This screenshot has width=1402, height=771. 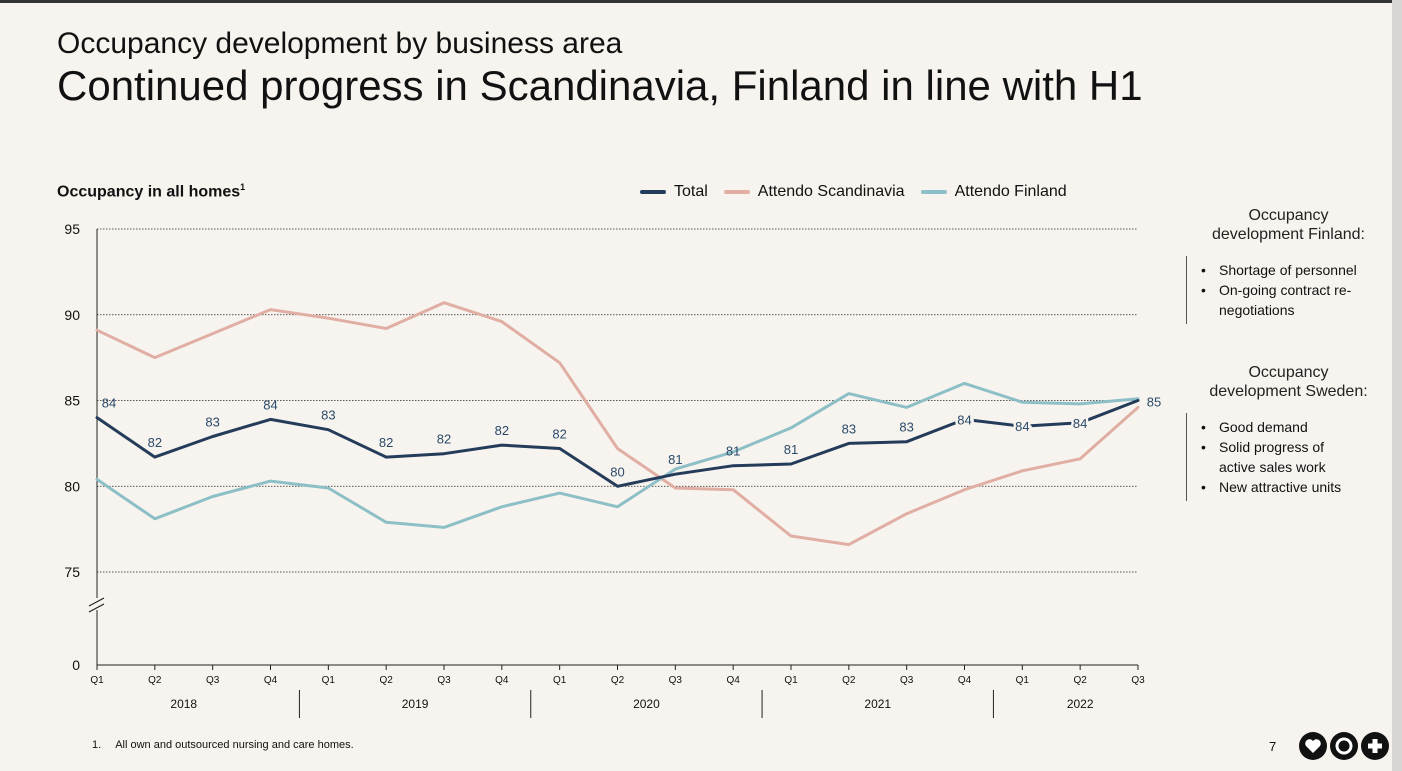 What do you see at coordinates (1257, 310) in the screenshot?
I see `finland-bullet-continued: negotiations` at bounding box center [1257, 310].